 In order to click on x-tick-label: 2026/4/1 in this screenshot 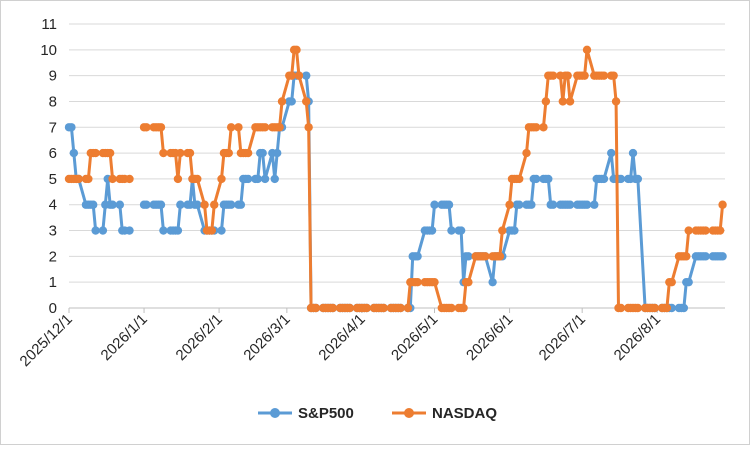, I will do `click(341, 337)`.